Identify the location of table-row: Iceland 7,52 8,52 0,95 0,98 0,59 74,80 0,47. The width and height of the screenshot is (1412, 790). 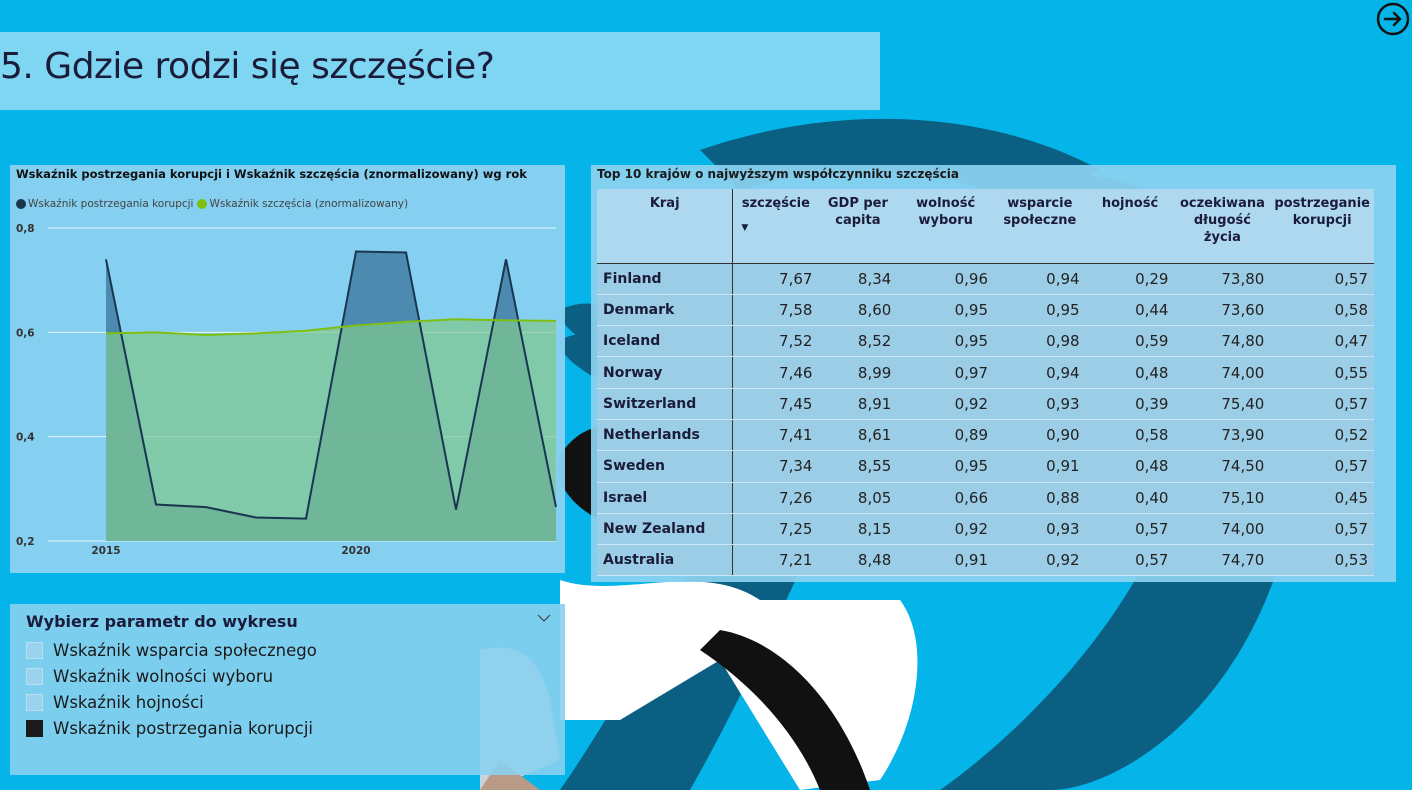
(985, 341).